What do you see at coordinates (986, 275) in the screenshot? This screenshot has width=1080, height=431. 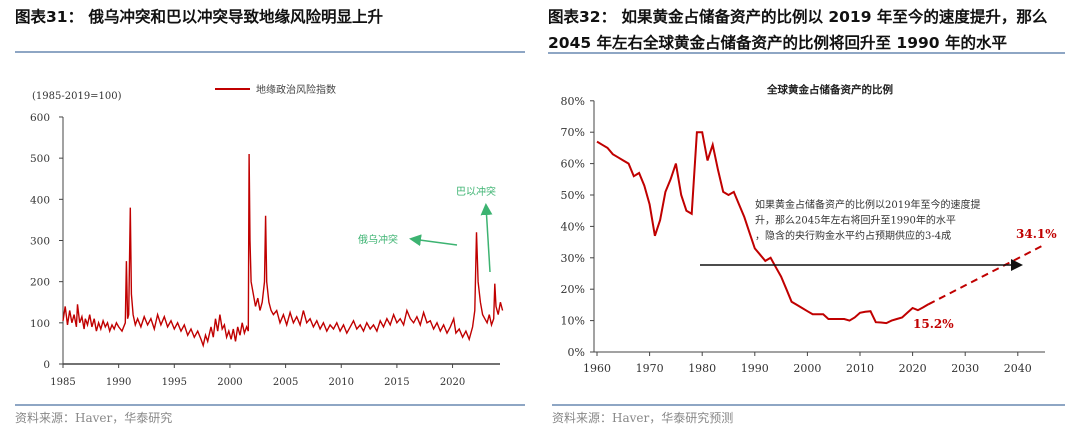 I see `series-line-projection` at bounding box center [986, 275].